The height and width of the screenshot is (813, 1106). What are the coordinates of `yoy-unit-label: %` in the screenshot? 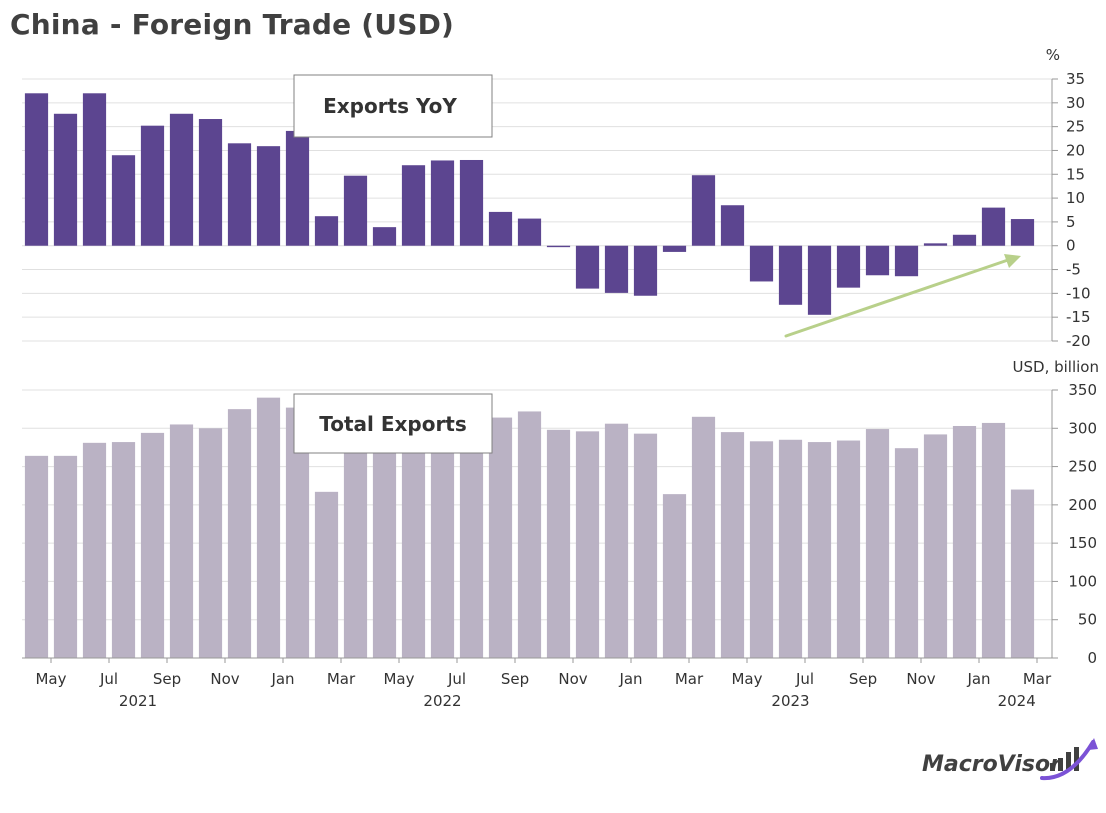 It's located at (1053, 55).